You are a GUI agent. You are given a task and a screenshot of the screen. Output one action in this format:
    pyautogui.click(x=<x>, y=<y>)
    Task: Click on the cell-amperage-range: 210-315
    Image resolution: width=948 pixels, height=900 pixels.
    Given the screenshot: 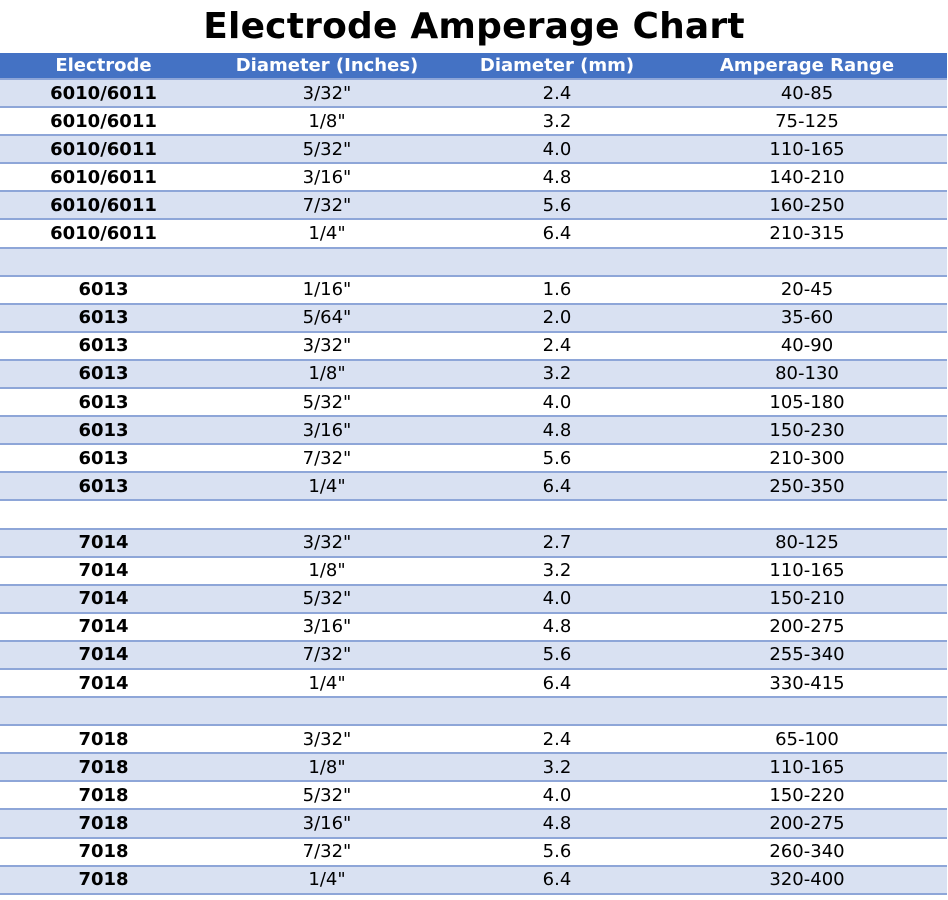 What is the action you would take?
    pyautogui.click(x=807, y=234)
    